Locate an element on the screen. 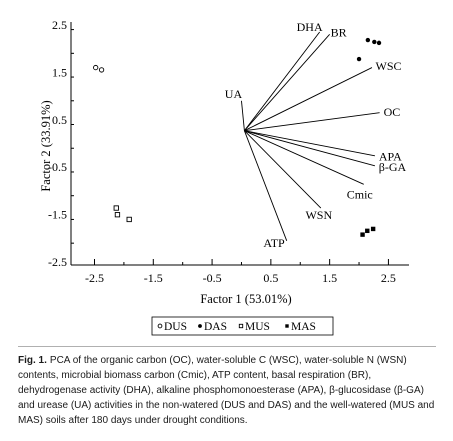 The image size is (453, 441). legend-label-das: DAS is located at coordinates (215, 327).